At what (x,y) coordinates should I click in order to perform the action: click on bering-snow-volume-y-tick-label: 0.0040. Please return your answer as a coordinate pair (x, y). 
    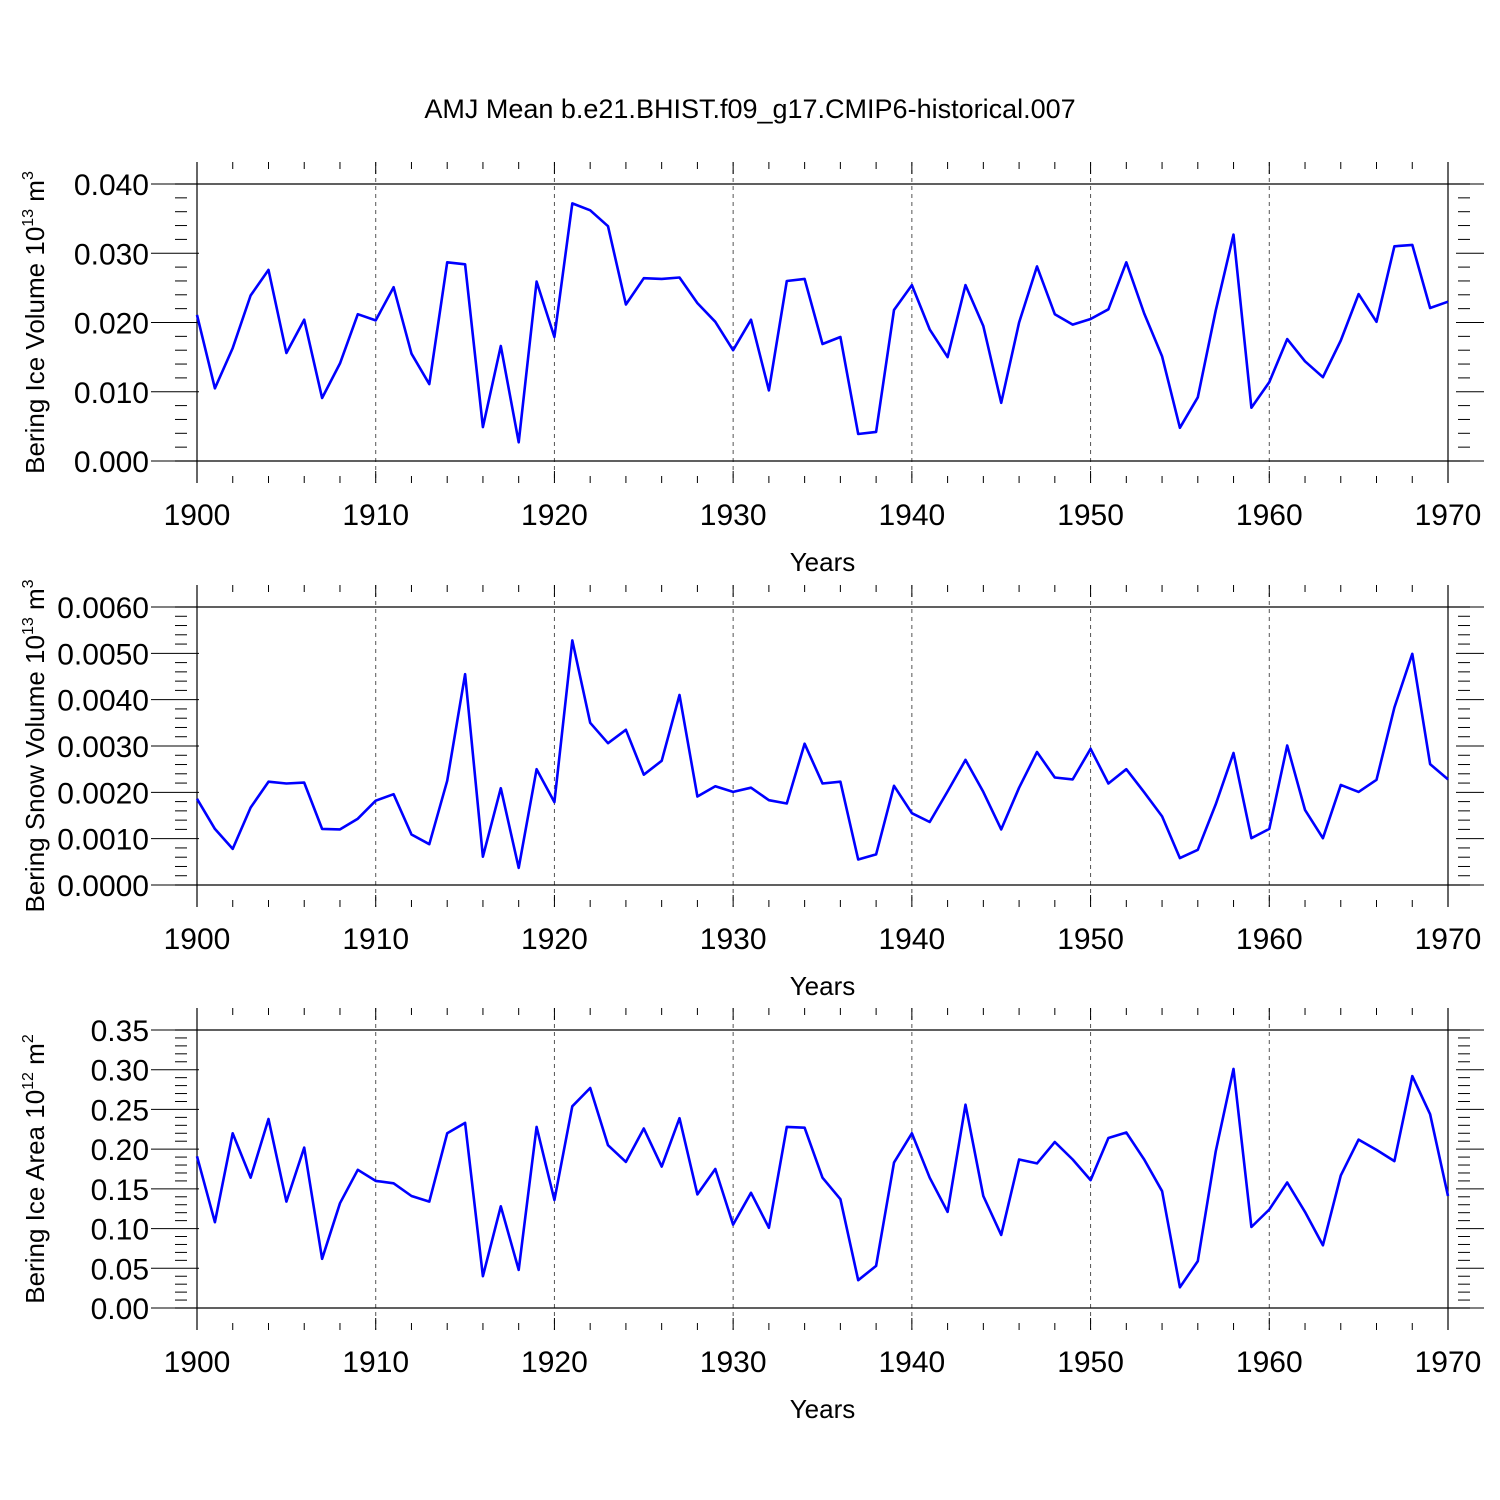
    Looking at the image, I should click on (103, 701).